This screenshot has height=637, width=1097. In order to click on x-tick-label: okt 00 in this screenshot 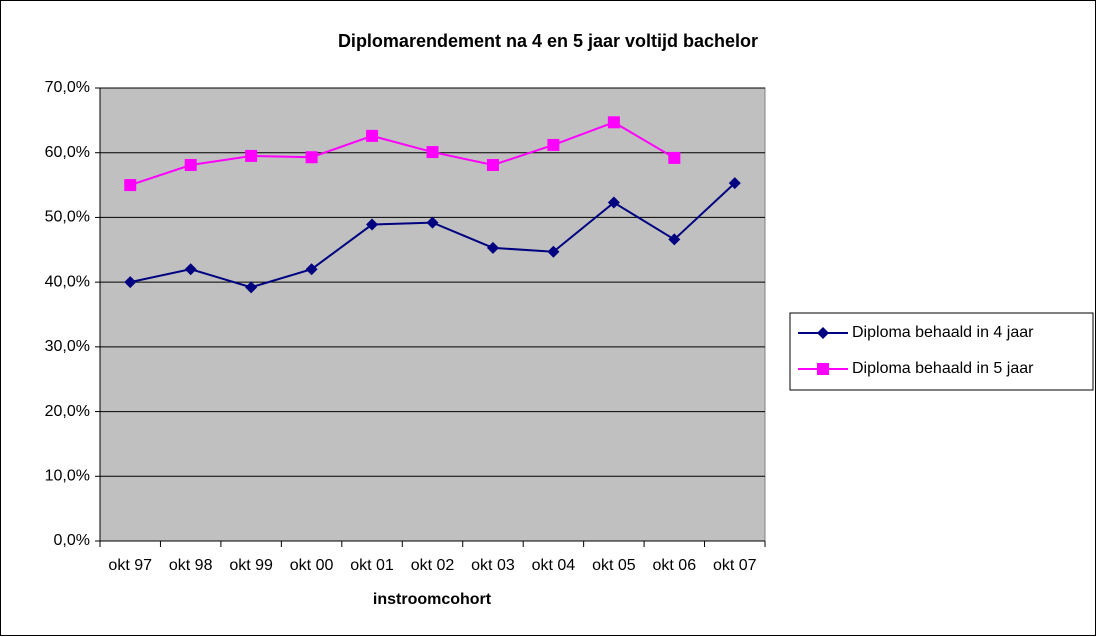, I will do `click(312, 565)`.